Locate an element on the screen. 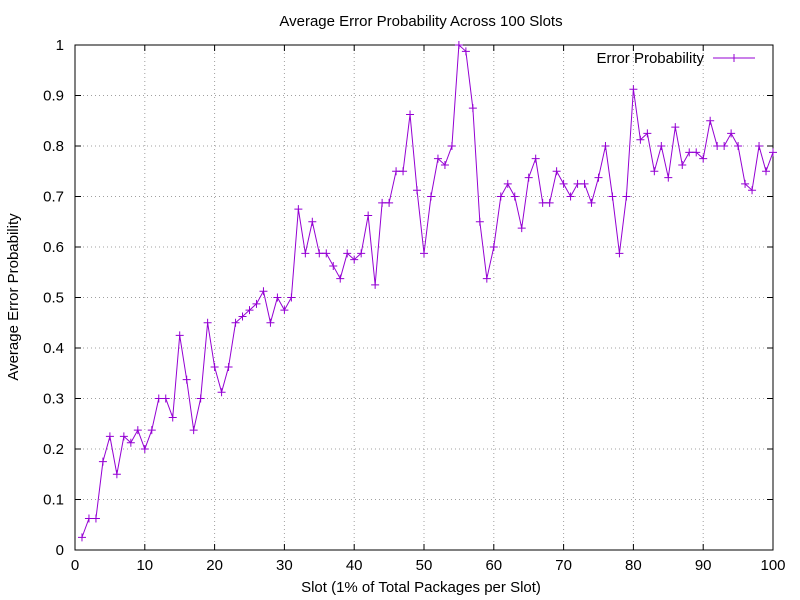  y-tick-label: 0.4 is located at coordinates (53, 348).